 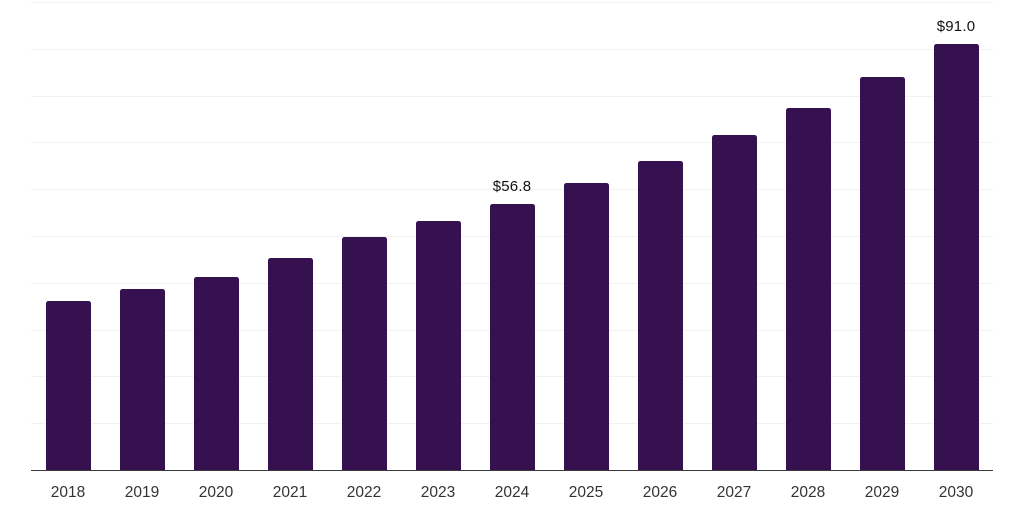 What do you see at coordinates (734, 302) in the screenshot?
I see `bar-2027` at bounding box center [734, 302].